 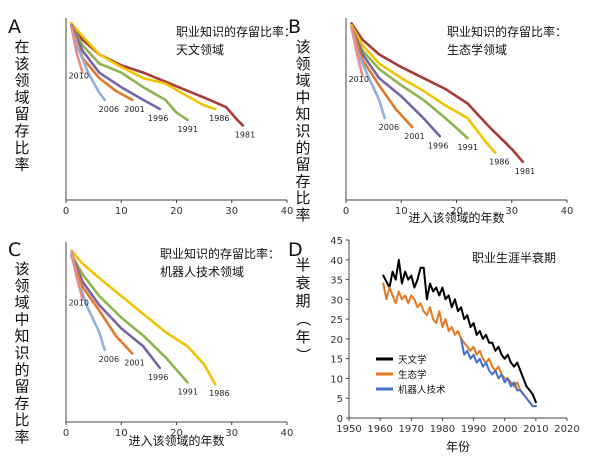 What do you see at coordinates (340, 419) in the screenshot?
I see `y-tick-label: 0` at bounding box center [340, 419].